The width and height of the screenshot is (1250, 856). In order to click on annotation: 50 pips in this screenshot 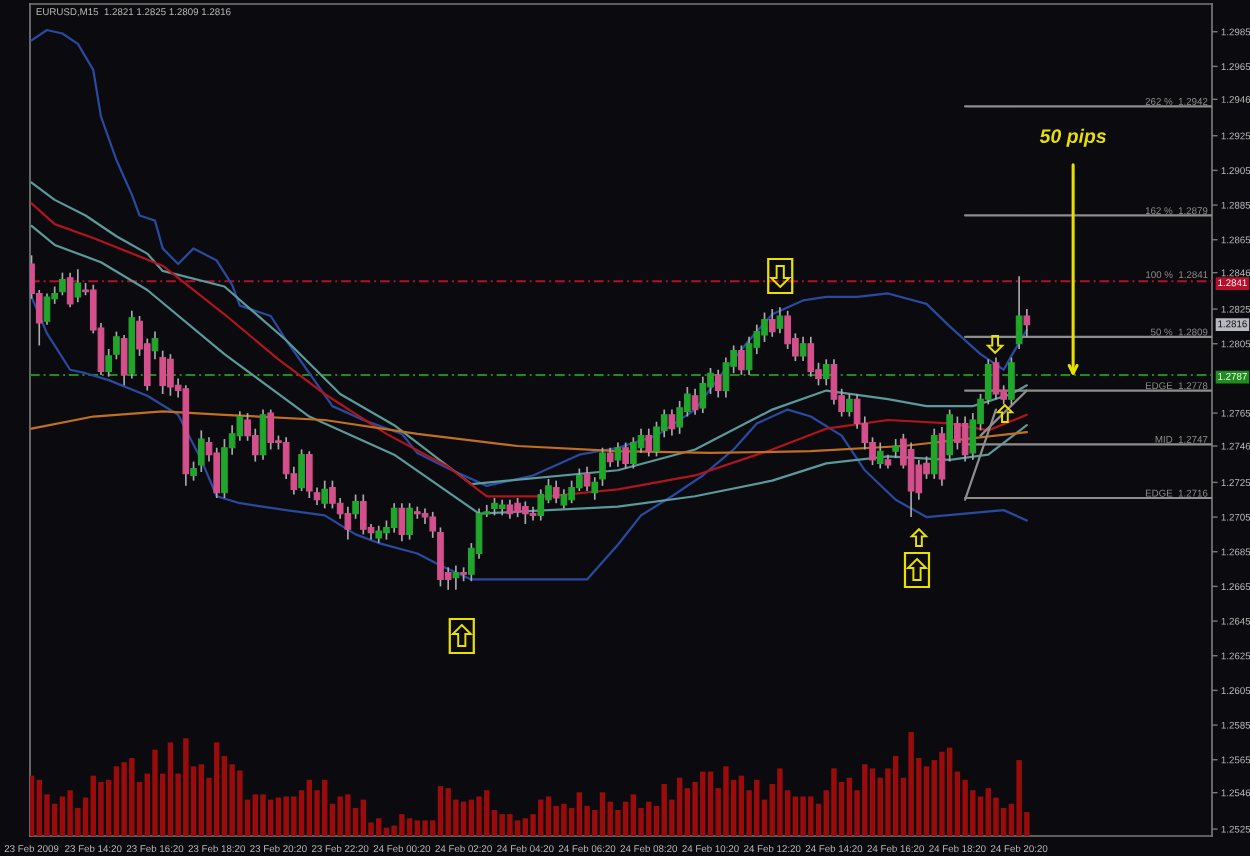, I will do `click(1072, 137)`.